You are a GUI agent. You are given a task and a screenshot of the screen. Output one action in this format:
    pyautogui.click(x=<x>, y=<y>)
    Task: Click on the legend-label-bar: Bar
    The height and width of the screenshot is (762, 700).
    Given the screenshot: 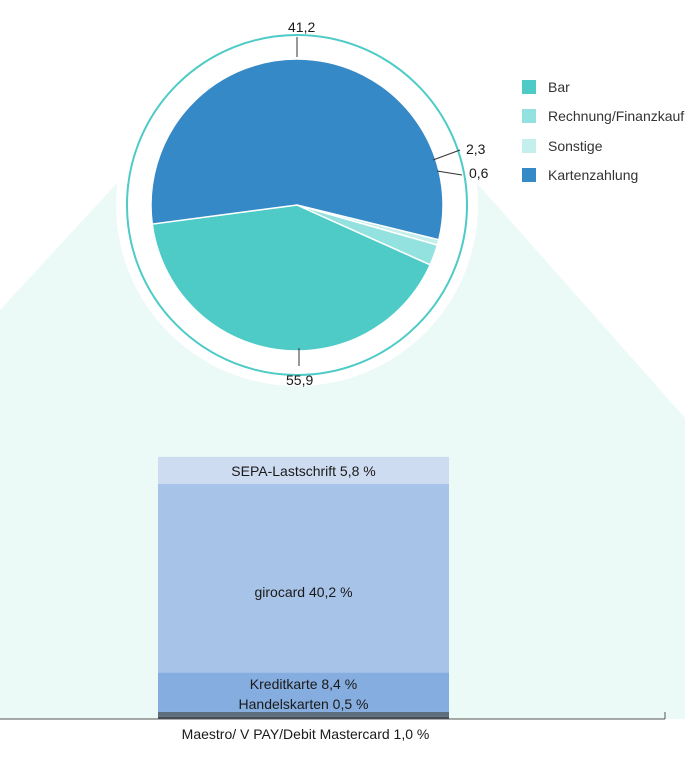 What is the action you would take?
    pyautogui.click(x=559, y=86)
    